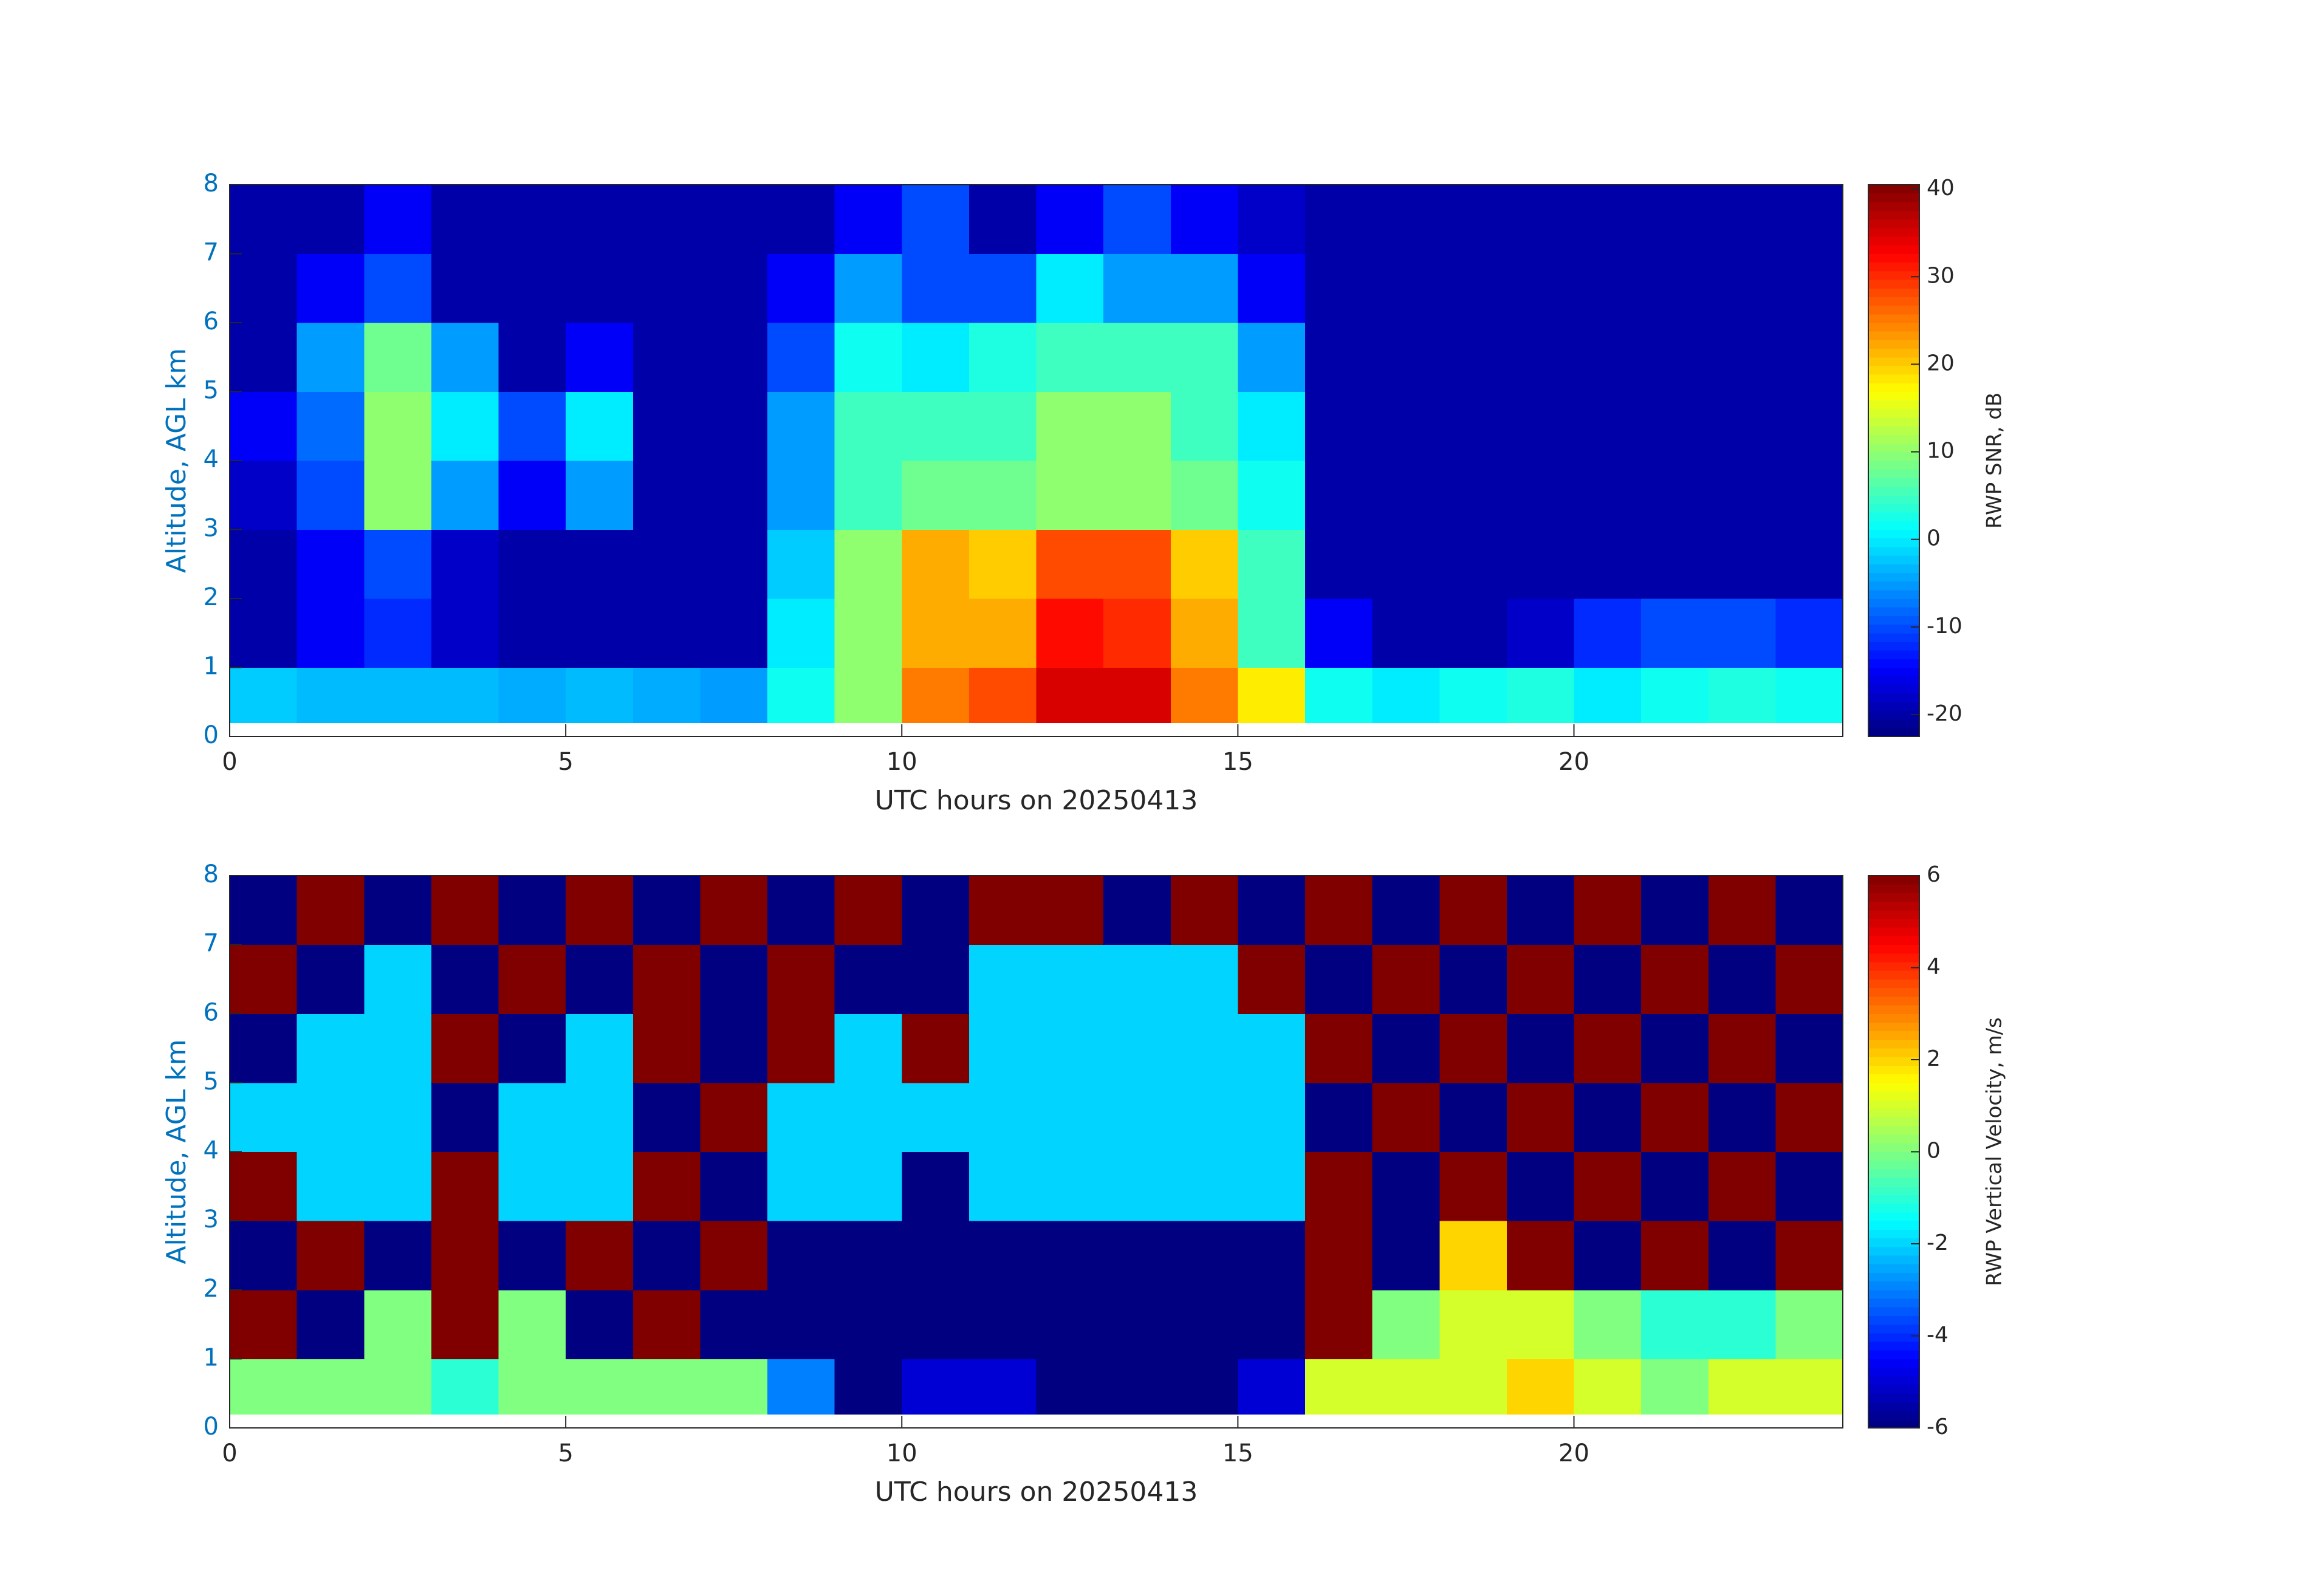  Describe the element at coordinates (1938, 1335) in the screenshot. I see `colorbar-tick-label: -4` at that location.